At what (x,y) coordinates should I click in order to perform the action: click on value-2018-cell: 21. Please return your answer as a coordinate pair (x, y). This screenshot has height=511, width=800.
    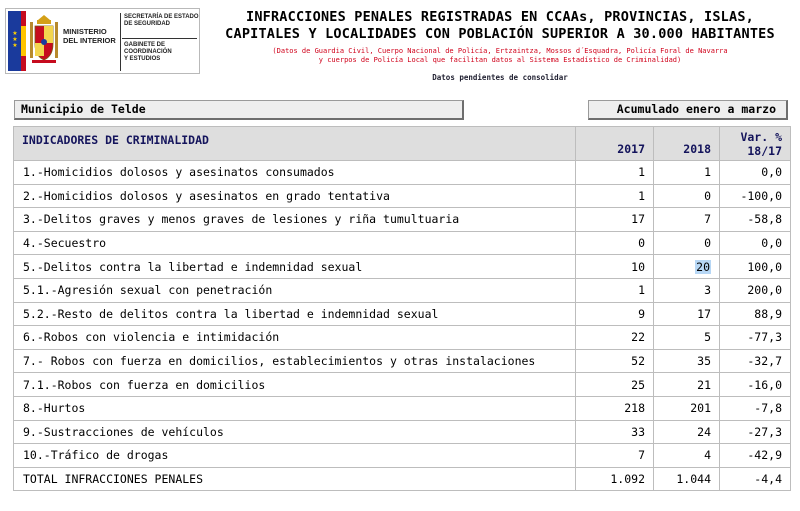
    Looking at the image, I should click on (686, 384).